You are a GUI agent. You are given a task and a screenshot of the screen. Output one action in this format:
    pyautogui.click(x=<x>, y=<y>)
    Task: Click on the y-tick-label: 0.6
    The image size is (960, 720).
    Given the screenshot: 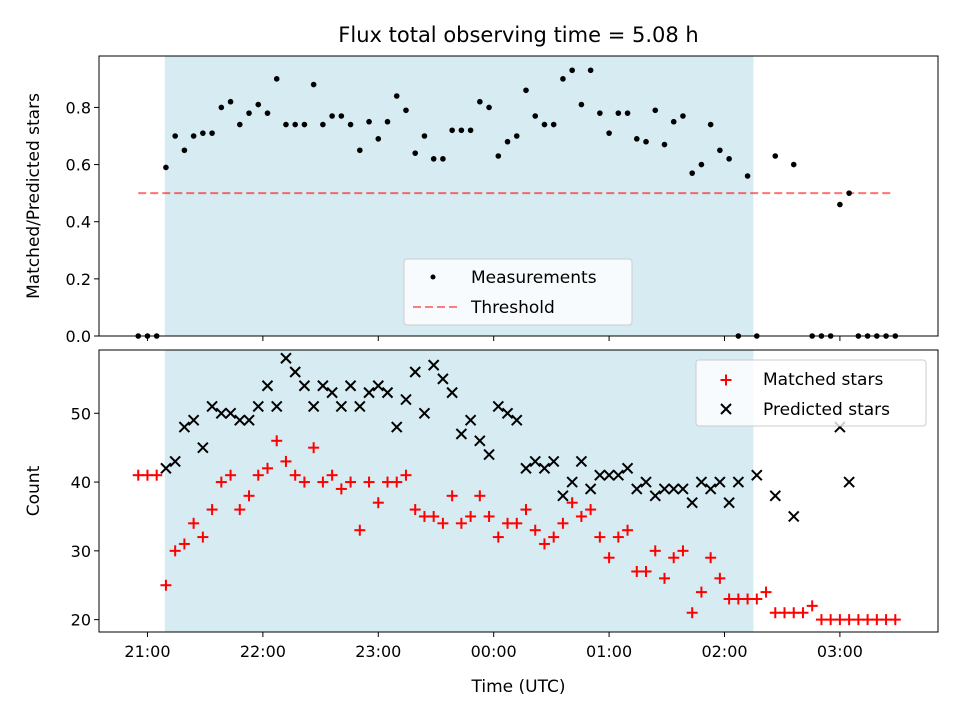 What is the action you would take?
    pyautogui.click(x=78, y=165)
    